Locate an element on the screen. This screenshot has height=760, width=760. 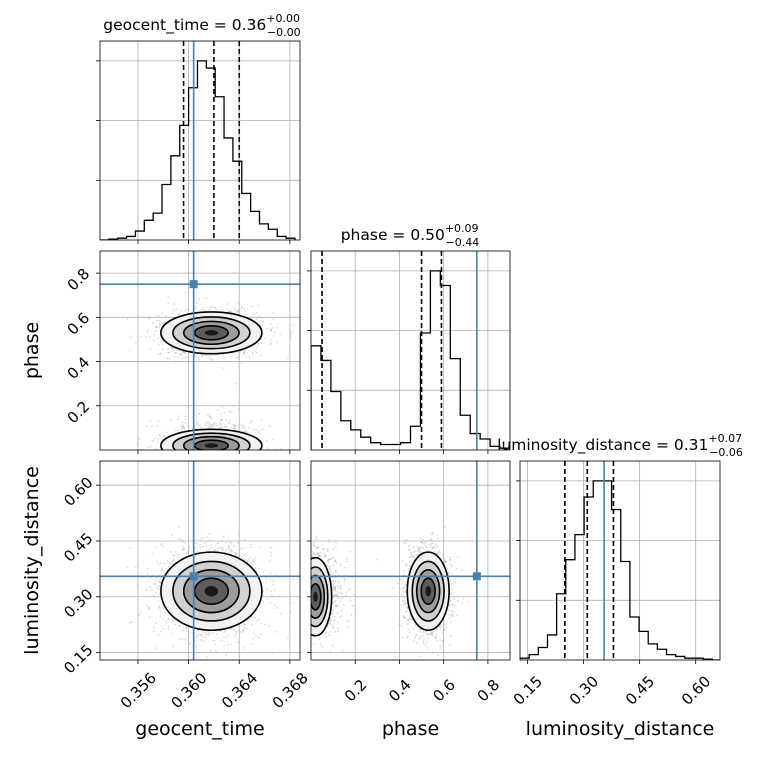
contour-line is located at coordinates (211, 439).